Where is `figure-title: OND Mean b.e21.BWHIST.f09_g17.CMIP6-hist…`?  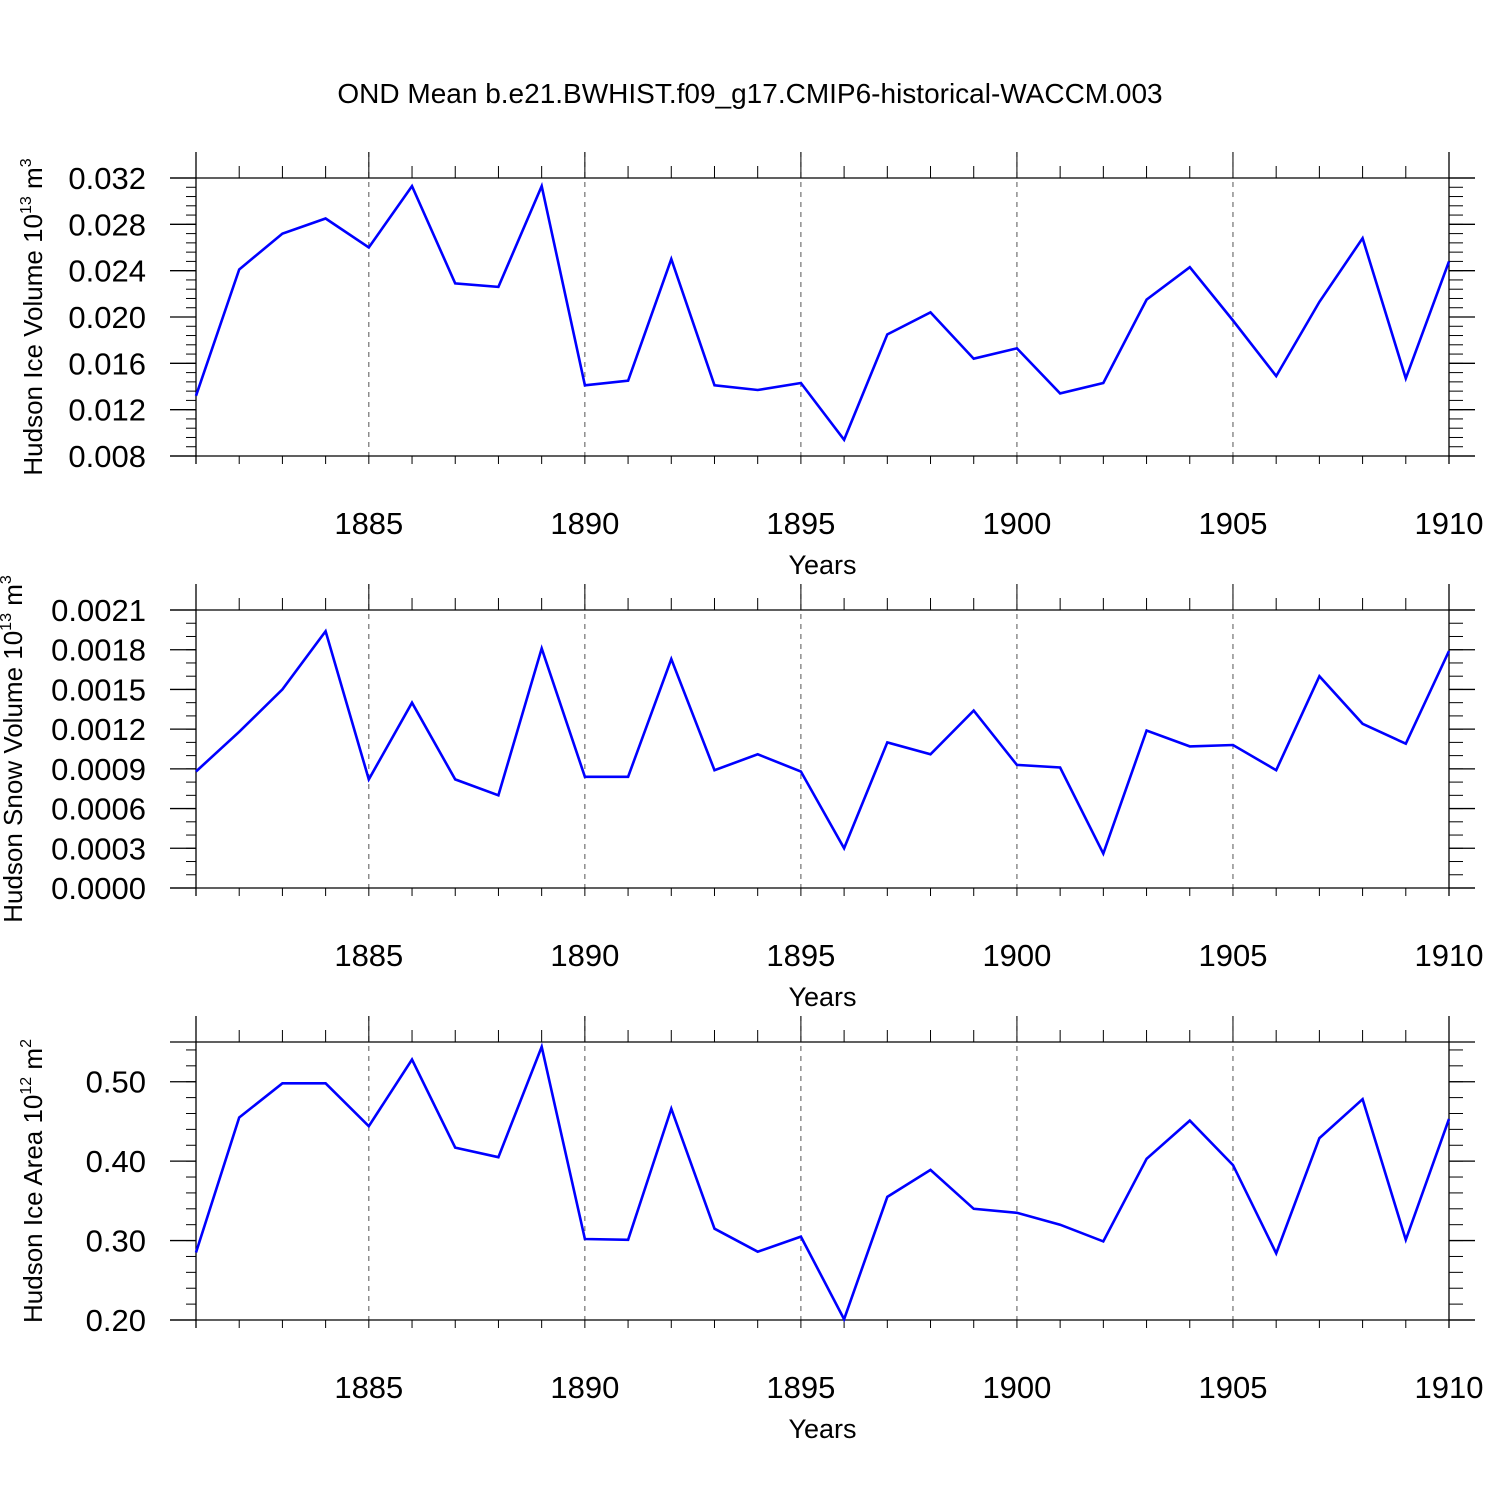
figure-title: OND Mean b.e21.BWHIST.f09_g17.CMIP6-hist… is located at coordinates (750, 93).